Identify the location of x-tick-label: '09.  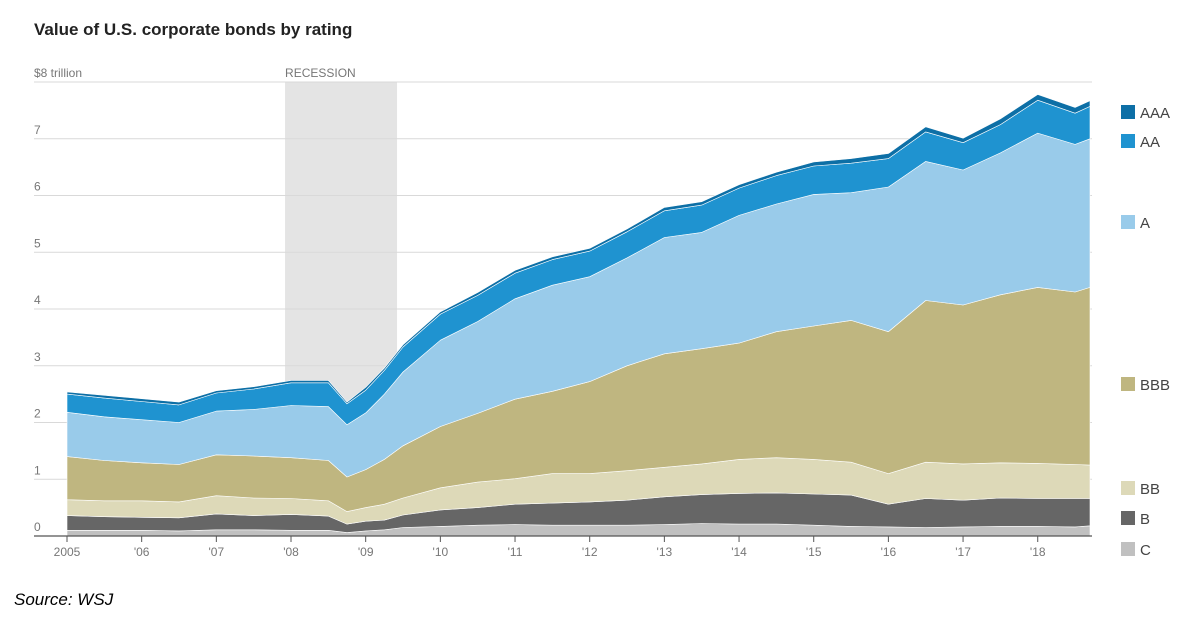
(366, 552).